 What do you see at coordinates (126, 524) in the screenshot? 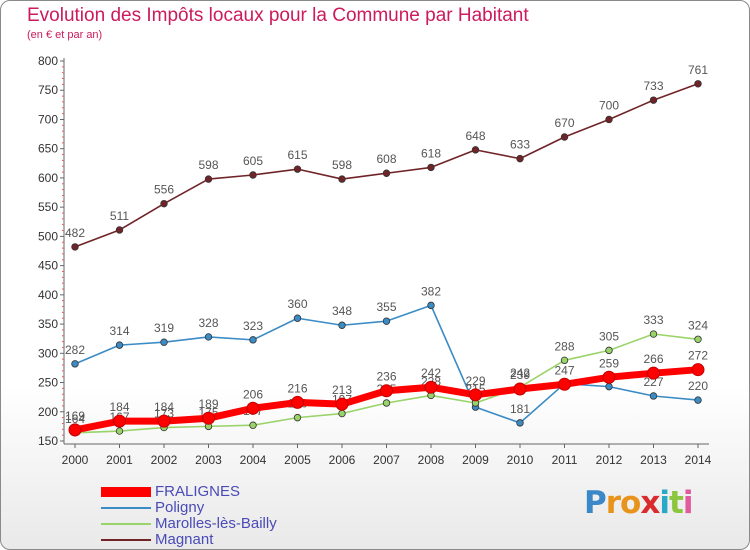
I see `legend-swatch-marolles` at bounding box center [126, 524].